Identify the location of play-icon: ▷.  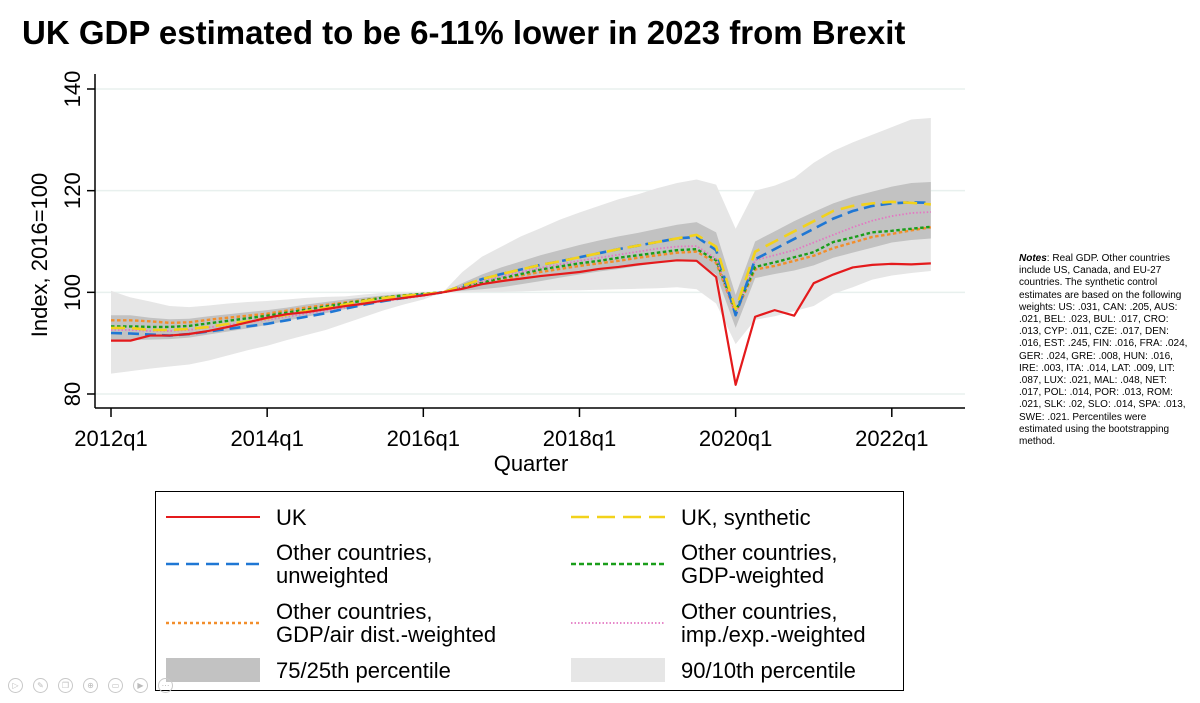
(15, 685).